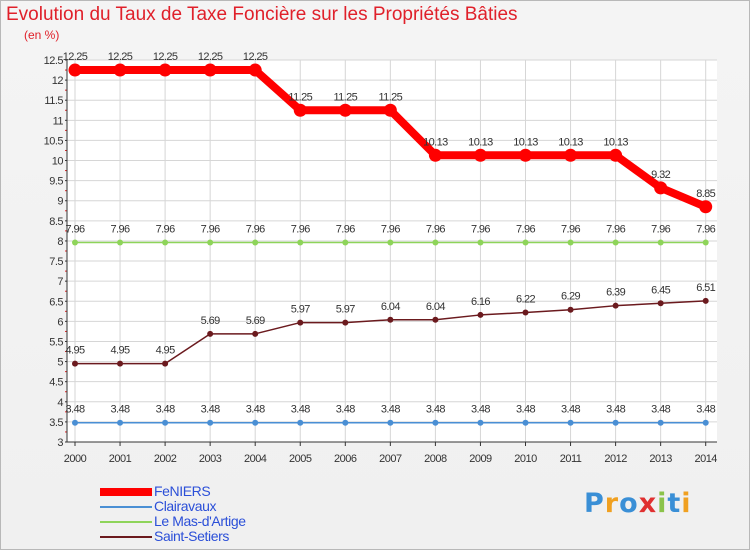 This screenshot has width=750, height=550. Describe the element at coordinates (255, 459) in the screenshot. I see `x-tick-label: 2004` at that location.